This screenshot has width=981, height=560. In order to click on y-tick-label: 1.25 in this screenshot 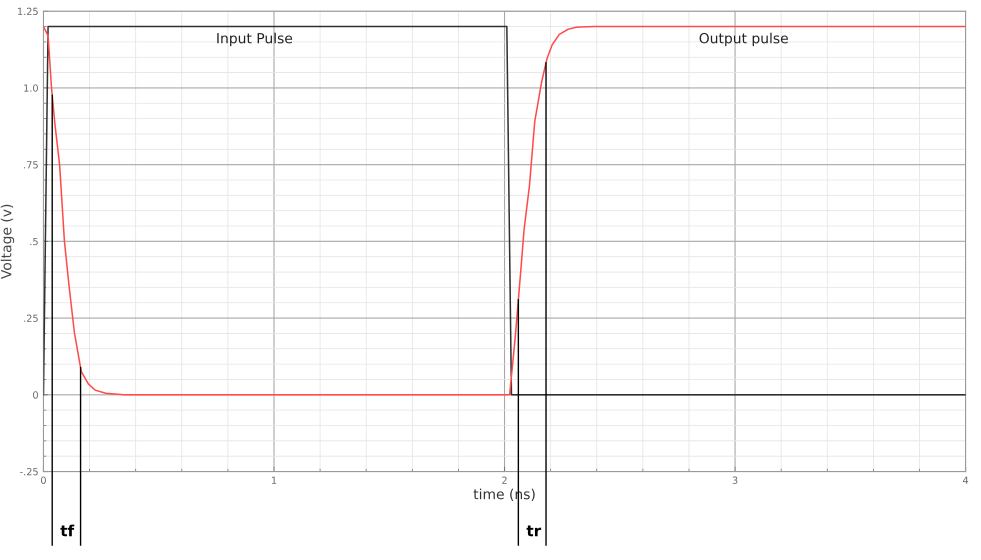, I will do `click(28, 12)`.